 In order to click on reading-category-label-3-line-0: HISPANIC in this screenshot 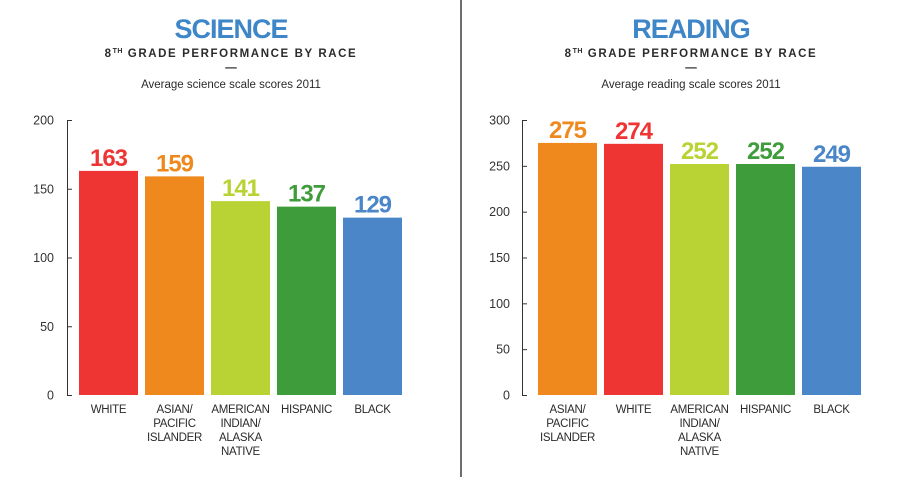, I will do `click(765, 410)`.